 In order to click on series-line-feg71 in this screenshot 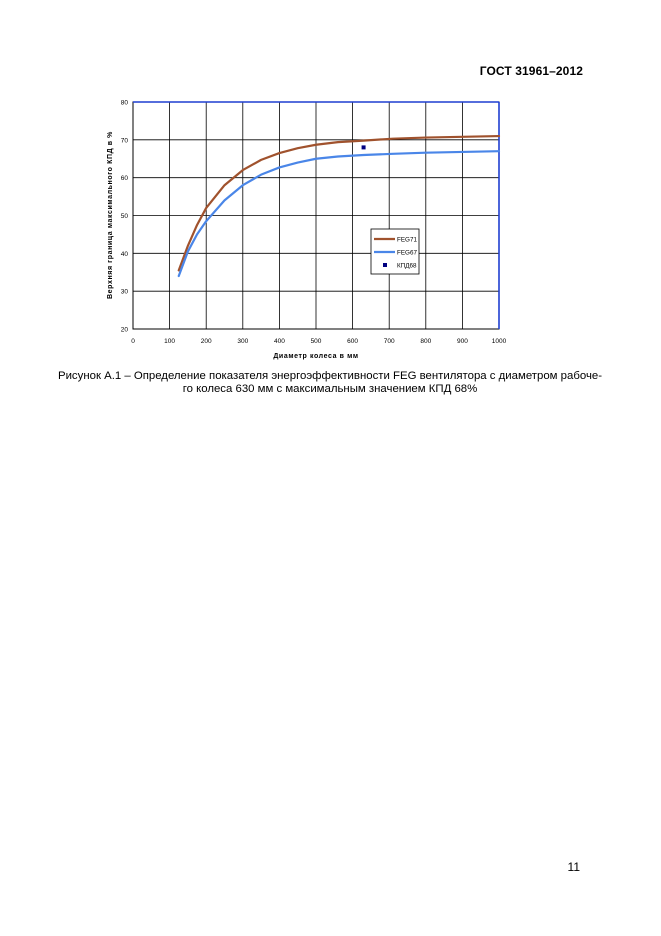, I will do `click(339, 203)`.